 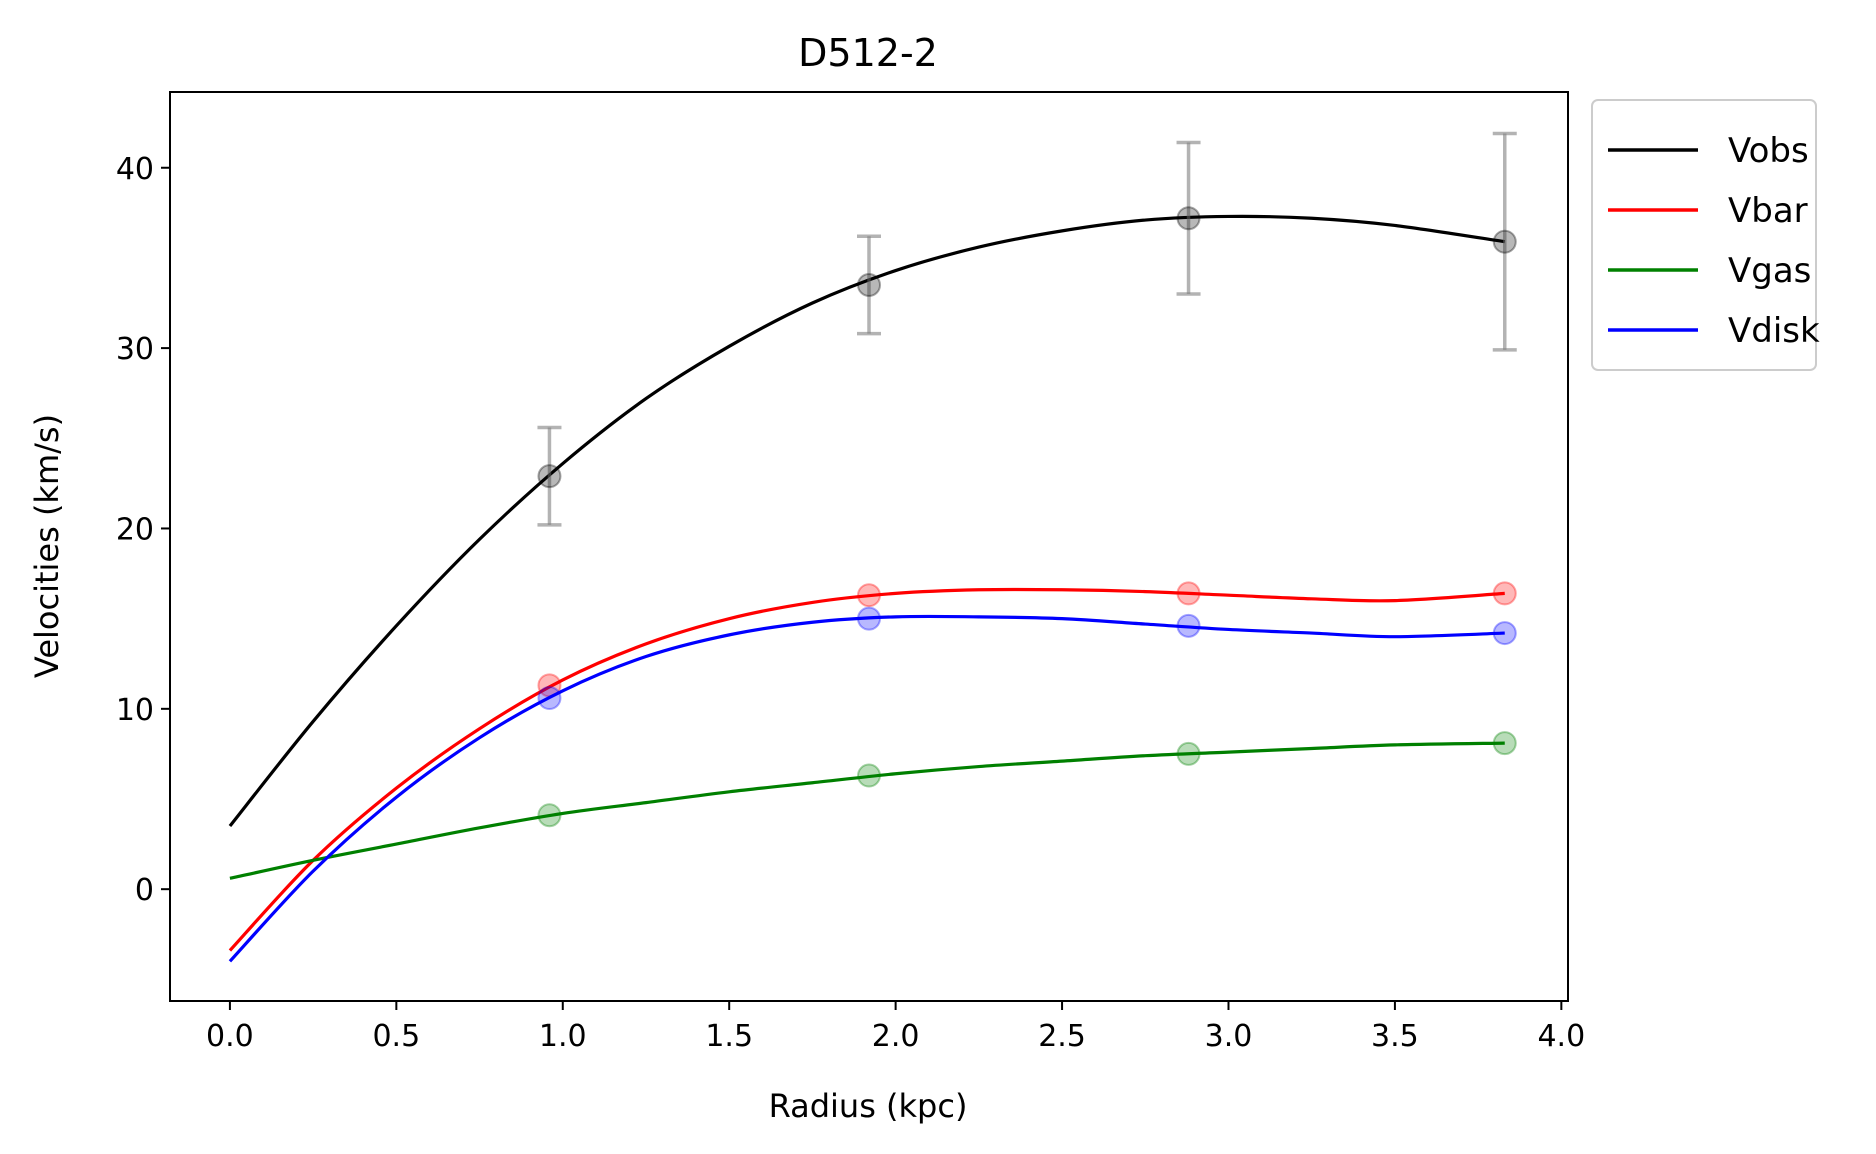 What do you see at coordinates (729, 1036) in the screenshot?
I see `x-tick-label: 1.5` at bounding box center [729, 1036].